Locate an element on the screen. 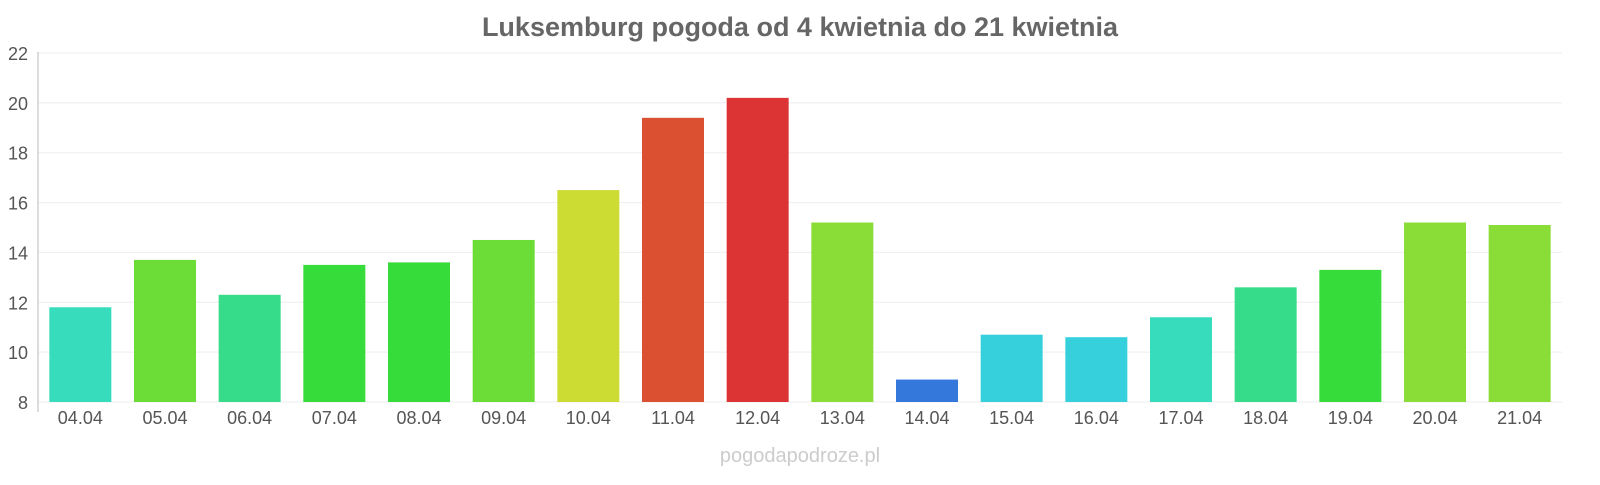  x-tick-label: 19.04 is located at coordinates (1350, 418).